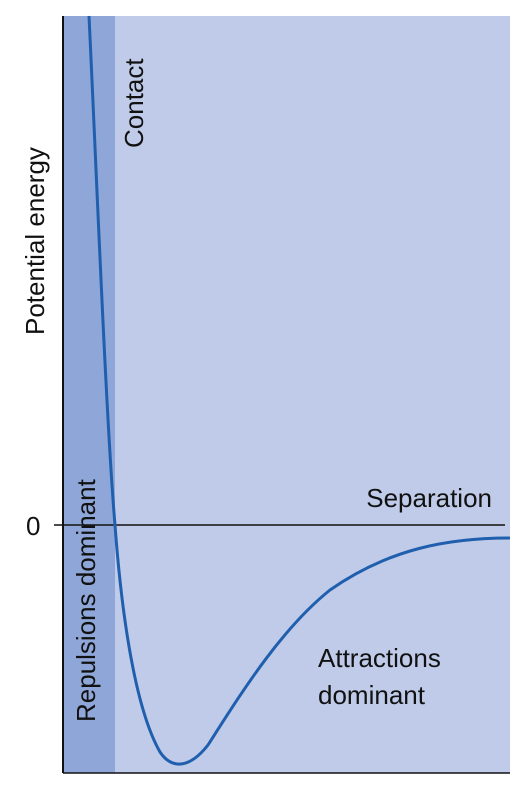 The height and width of the screenshot is (790, 528). Describe the element at coordinates (429, 498) in the screenshot. I see `separation-label: Separation` at that location.